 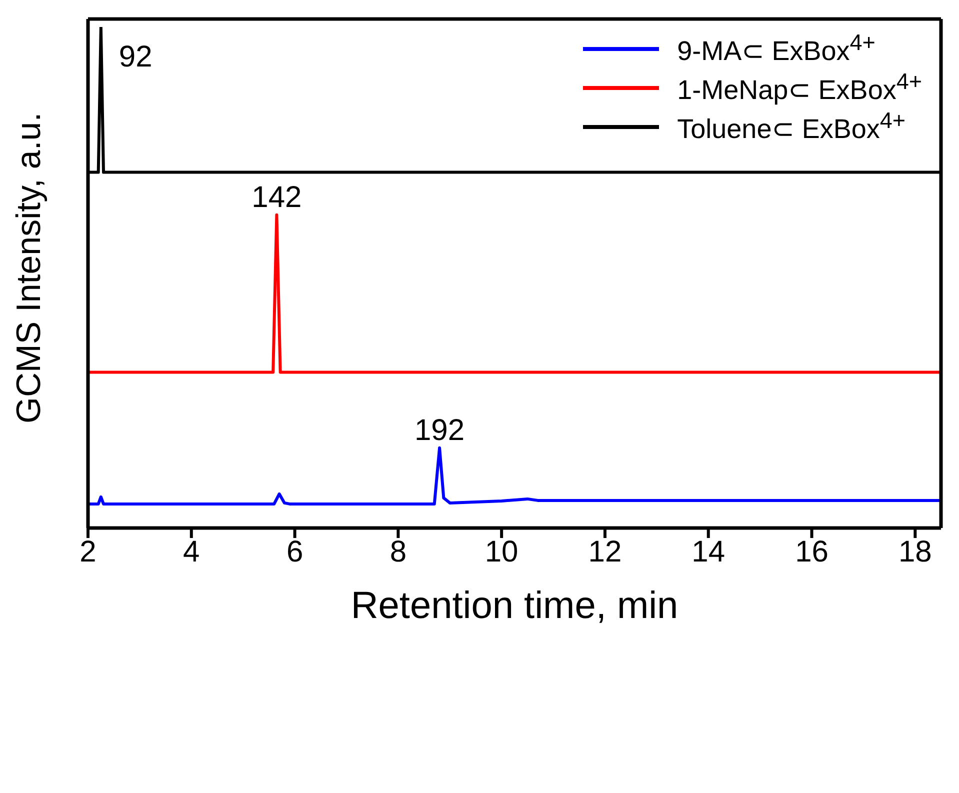 What do you see at coordinates (709, 551) in the screenshot?
I see `x-tick-label: 14` at bounding box center [709, 551].